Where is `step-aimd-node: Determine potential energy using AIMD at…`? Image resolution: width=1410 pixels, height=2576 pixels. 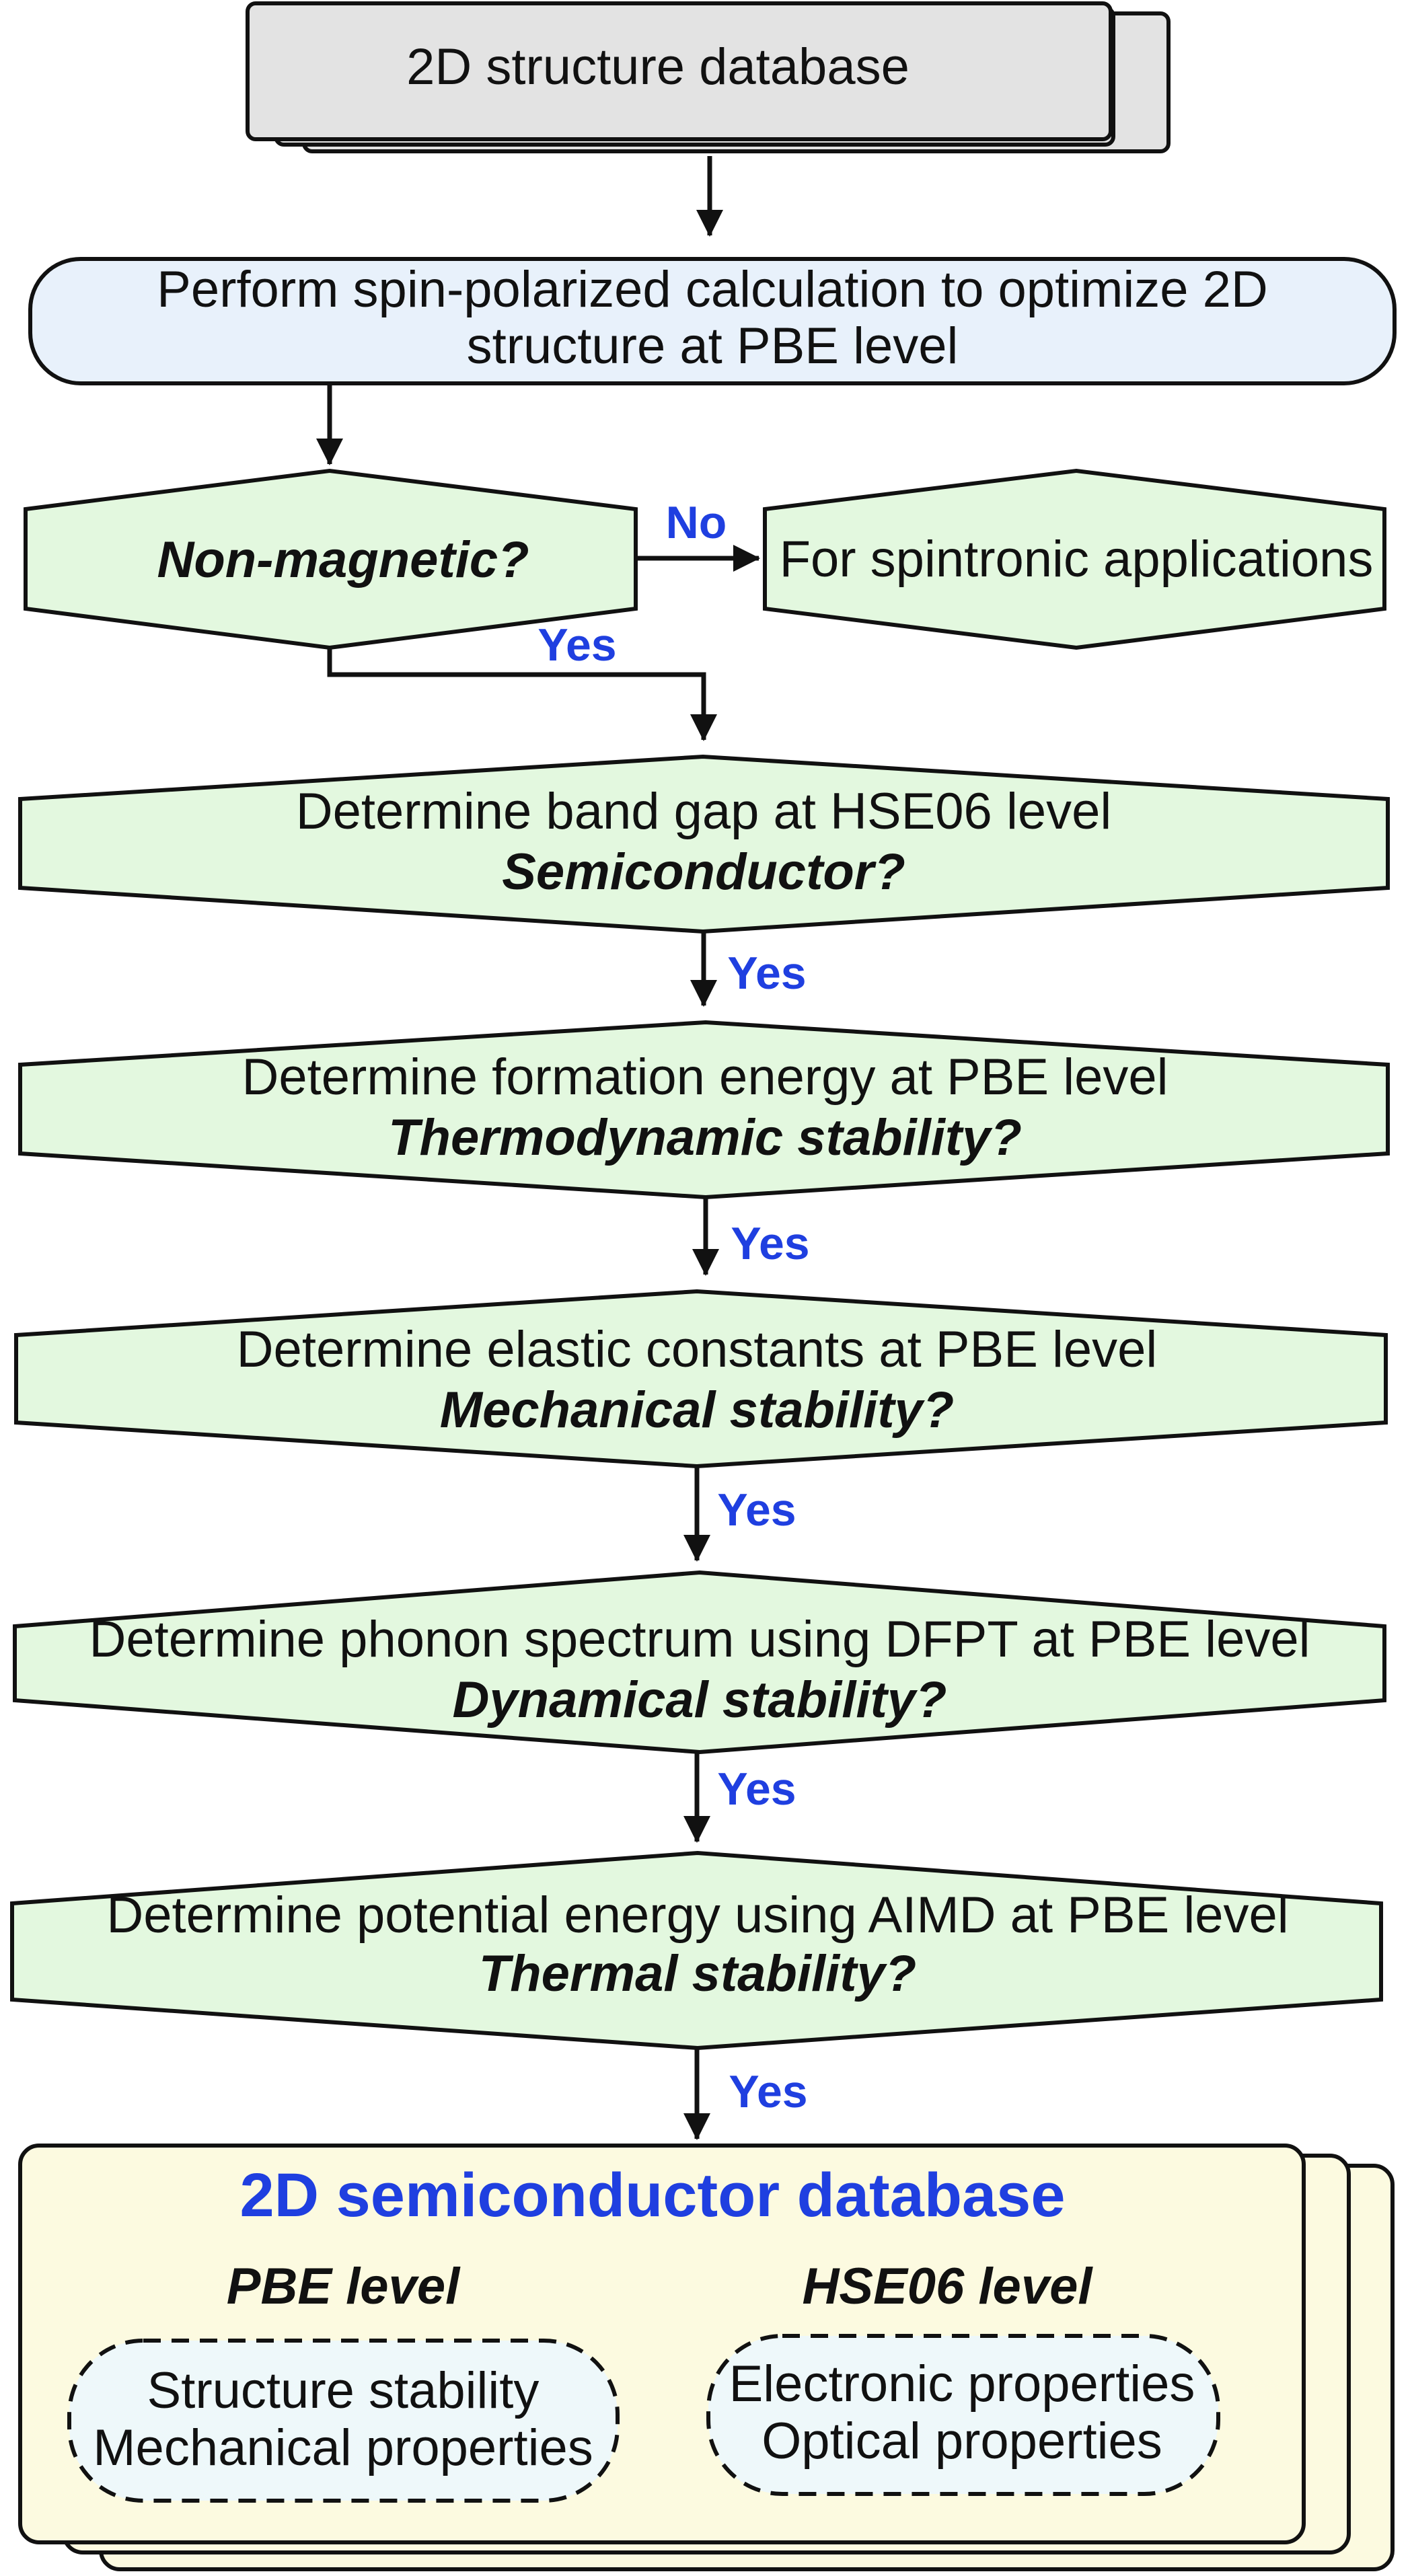 step-aimd-node: Determine potential energy using AIMD at… is located at coordinates (696, 1950).